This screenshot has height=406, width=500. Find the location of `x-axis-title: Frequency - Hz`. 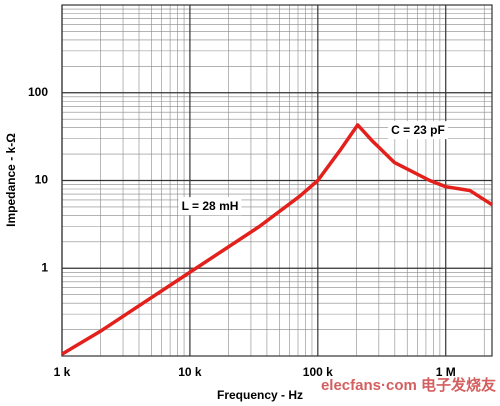

x-axis-title: Frequency - Hz is located at coordinates (260, 395).